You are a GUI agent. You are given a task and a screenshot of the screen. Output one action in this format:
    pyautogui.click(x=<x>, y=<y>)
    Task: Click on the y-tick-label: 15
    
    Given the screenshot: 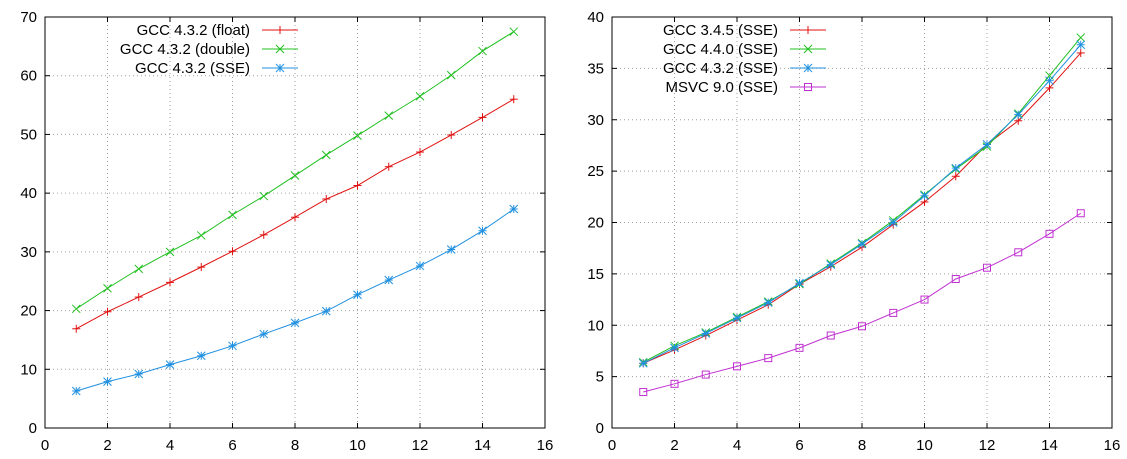 What is the action you would take?
    pyautogui.click(x=595, y=274)
    